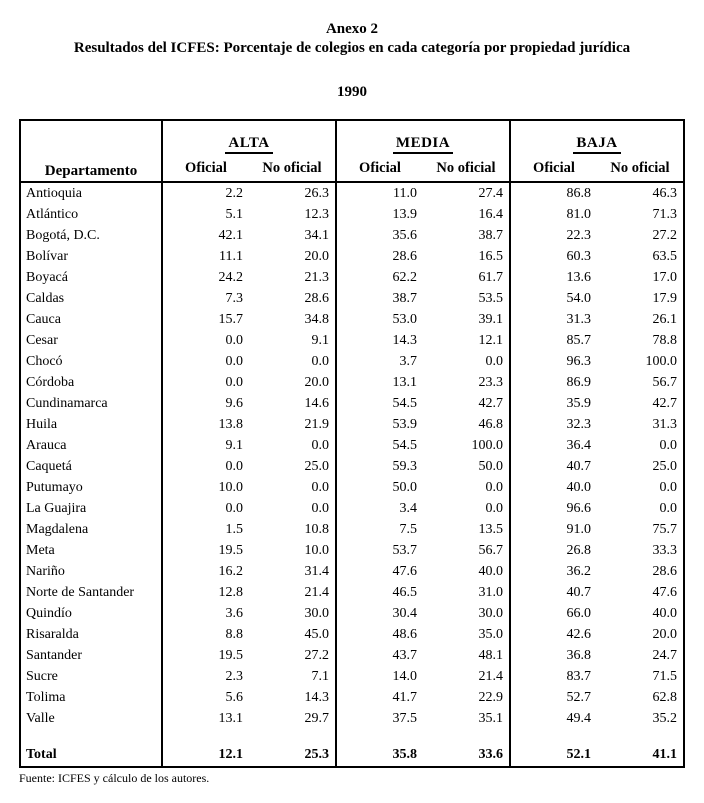  What do you see at coordinates (352, 445) in the screenshot?
I see `table-row: Arauca 9.1 0.0 54.5 100.0 36.4 0.0` at bounding box center [352, 445].